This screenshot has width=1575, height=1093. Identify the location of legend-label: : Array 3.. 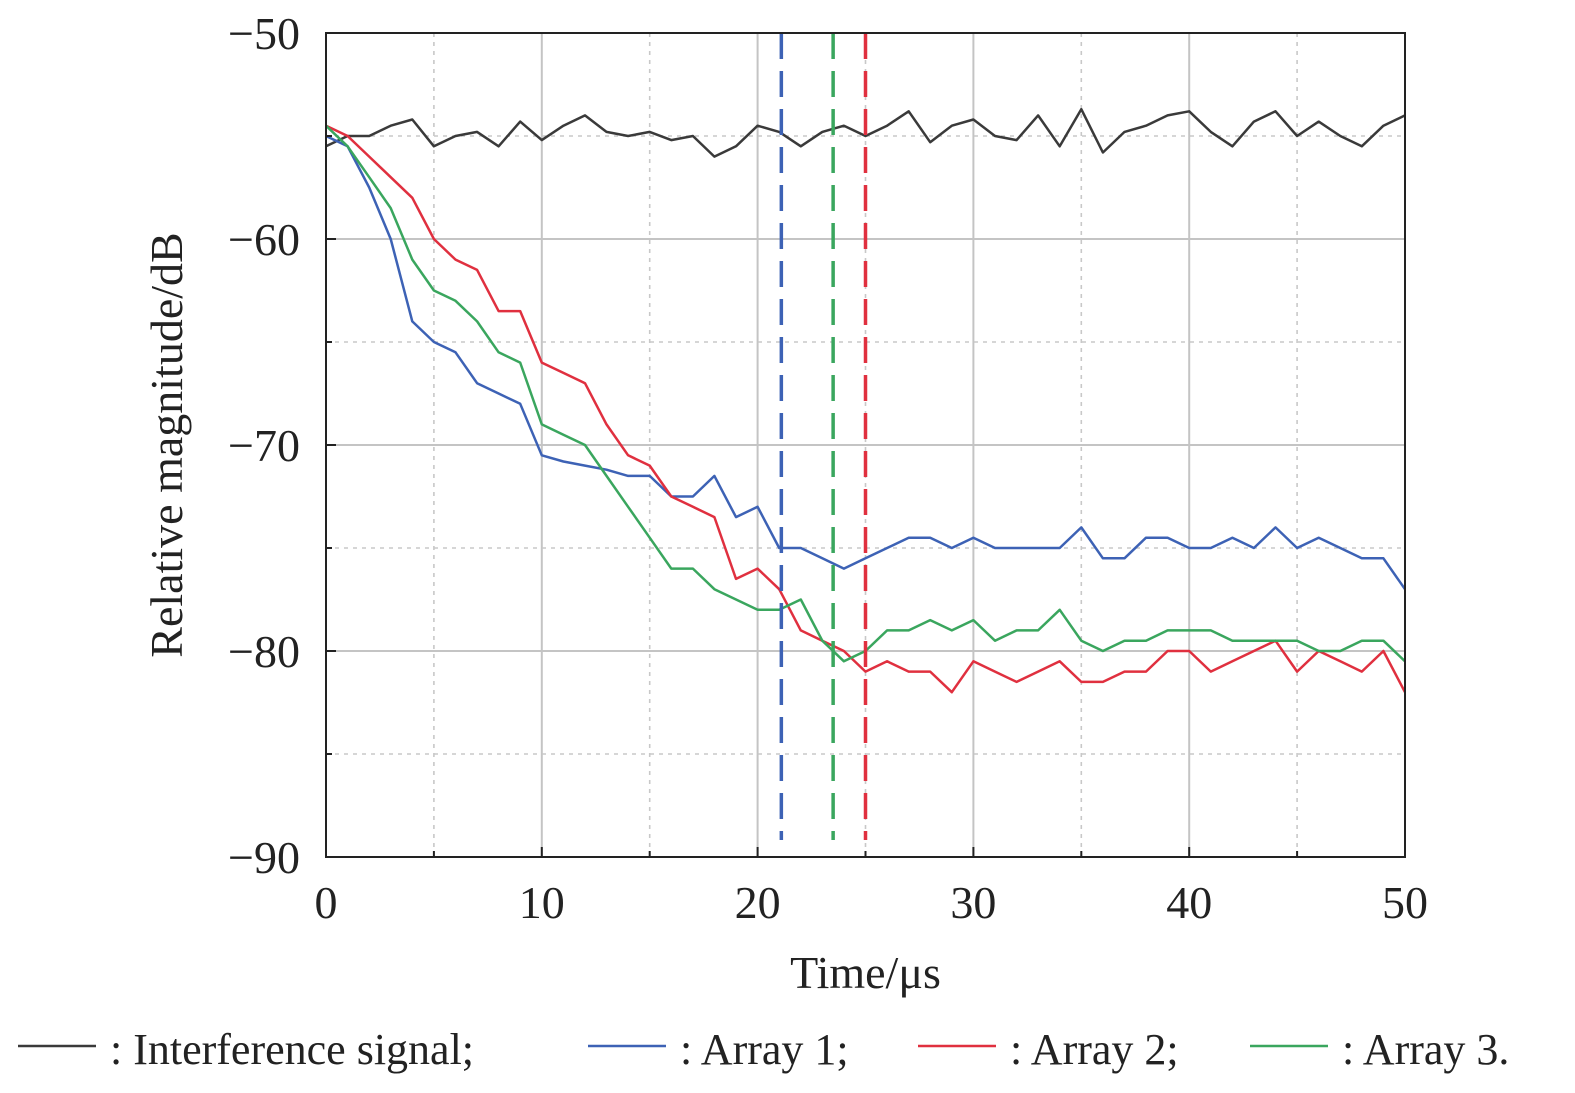
(1425, 1049).